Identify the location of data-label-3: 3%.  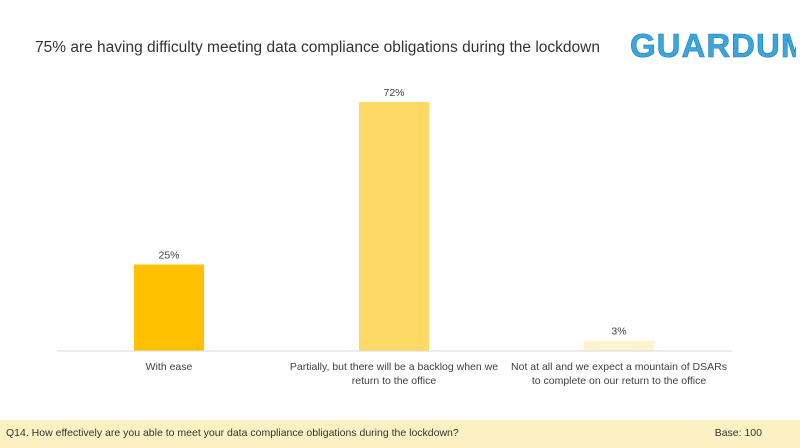
(618, 332).